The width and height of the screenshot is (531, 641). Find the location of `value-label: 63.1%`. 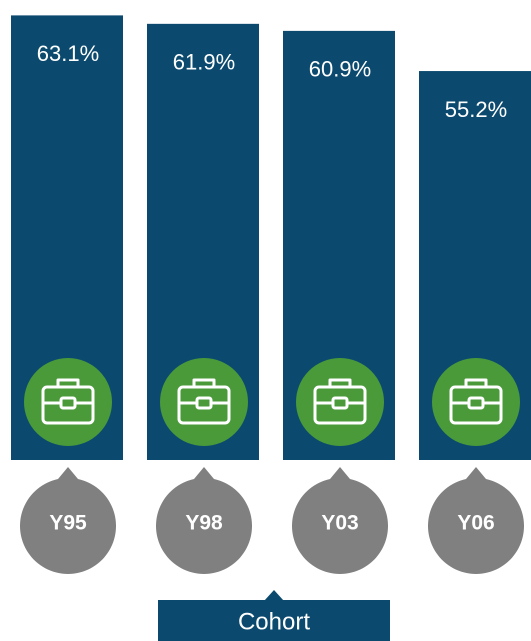

value-label: 63.1% is located at coordinates (68, 53).